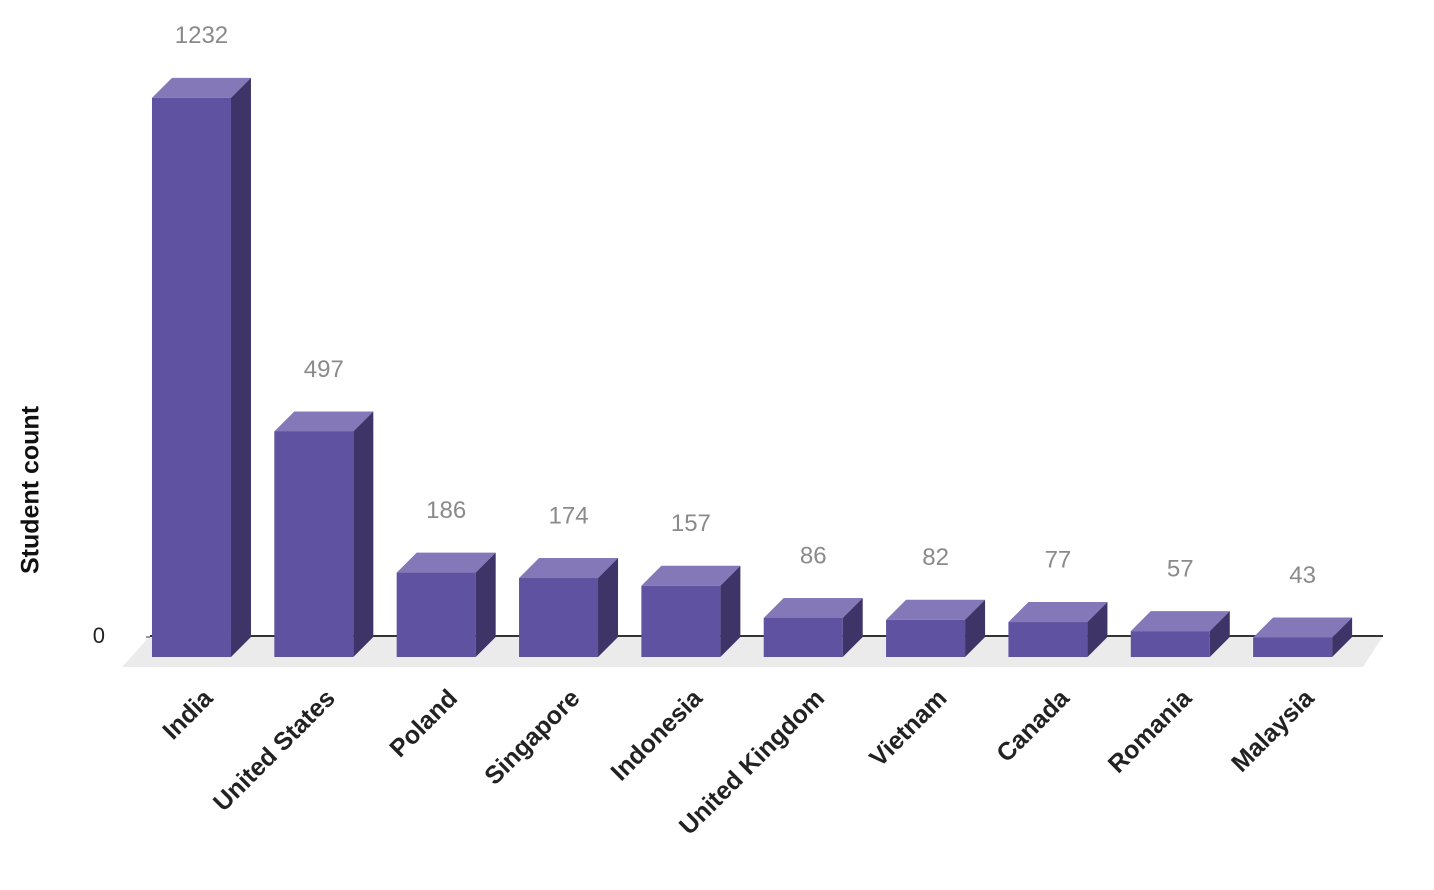  What do you see at coordinates (935, 557) in the screenshot?
I see `value-label: 82` at bounding box center [935, 557].